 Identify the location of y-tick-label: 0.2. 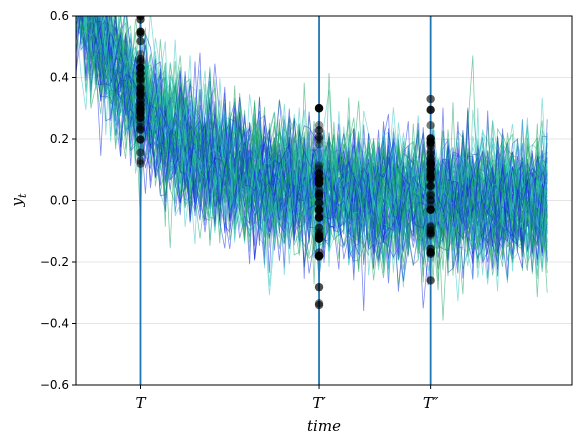
(59, 139).